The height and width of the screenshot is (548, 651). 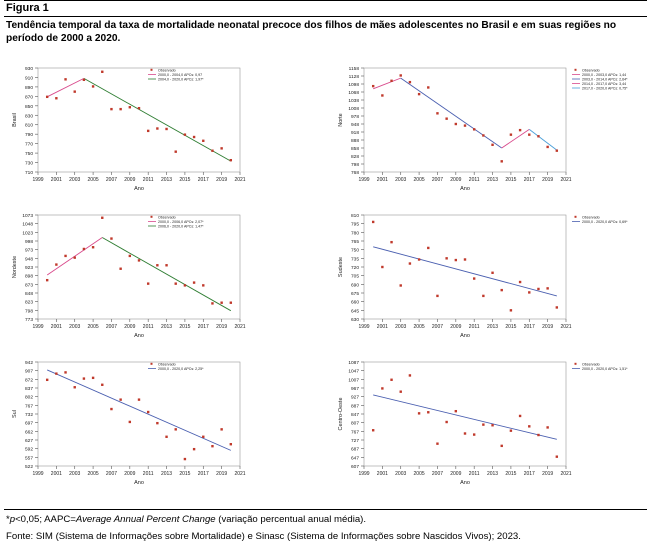 What do you see at coordinates (15, 120) in the screenshot?
I see `y-axis-label: Brasil` at bounding box center [15, 120].